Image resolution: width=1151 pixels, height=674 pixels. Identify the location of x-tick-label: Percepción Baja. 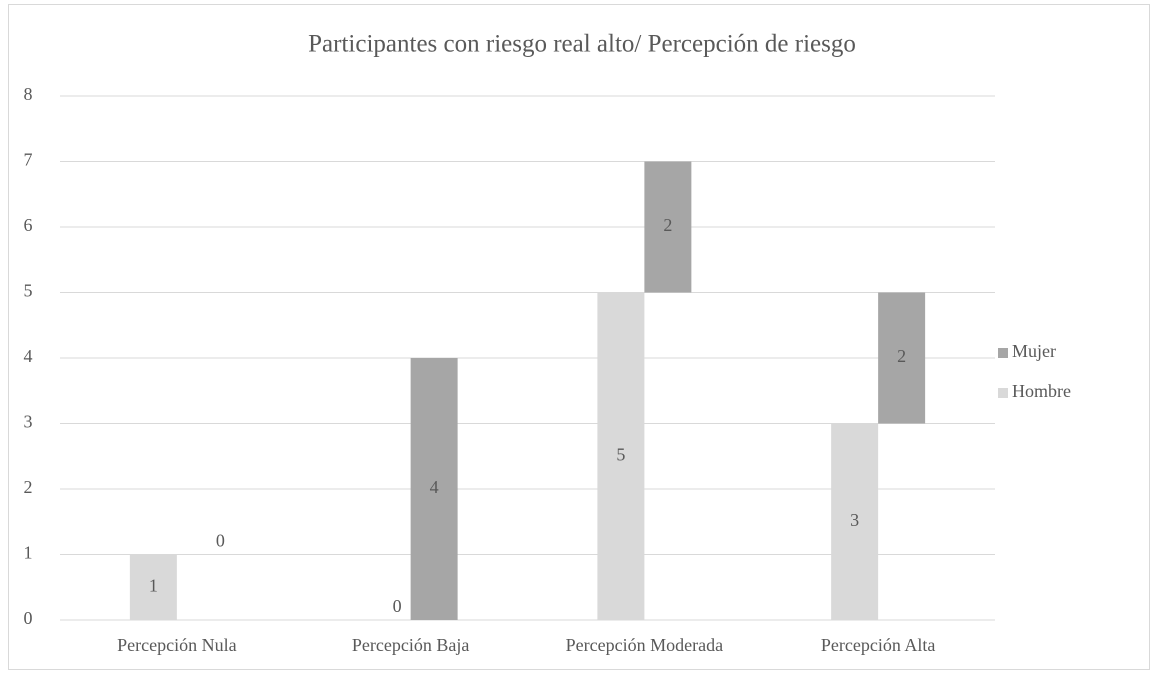
(410, 645).